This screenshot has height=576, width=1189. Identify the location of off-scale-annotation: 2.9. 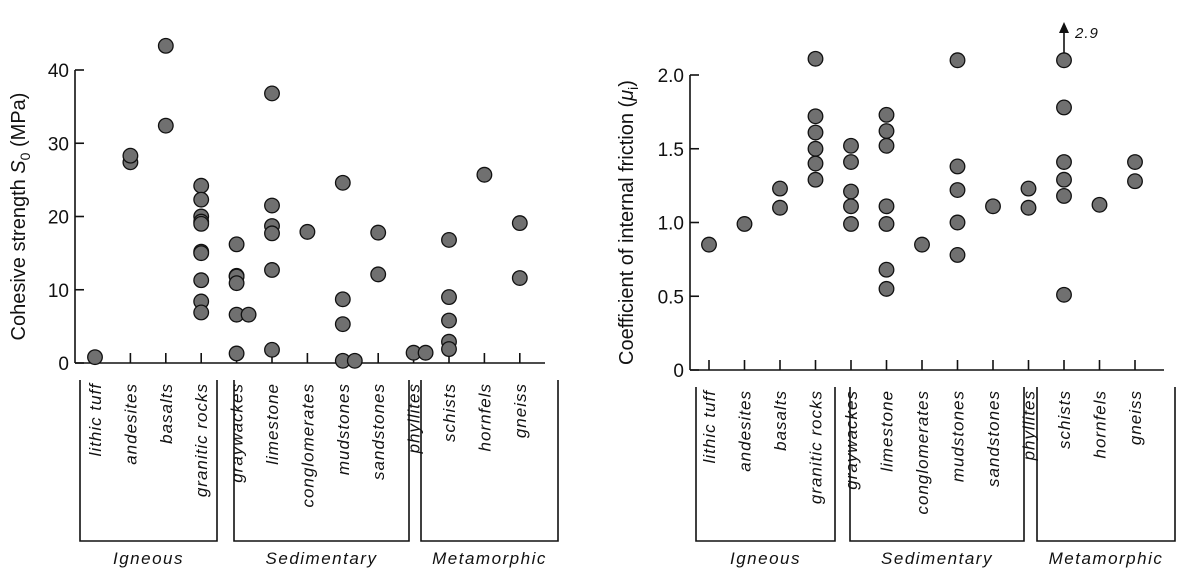
(1086, 33).